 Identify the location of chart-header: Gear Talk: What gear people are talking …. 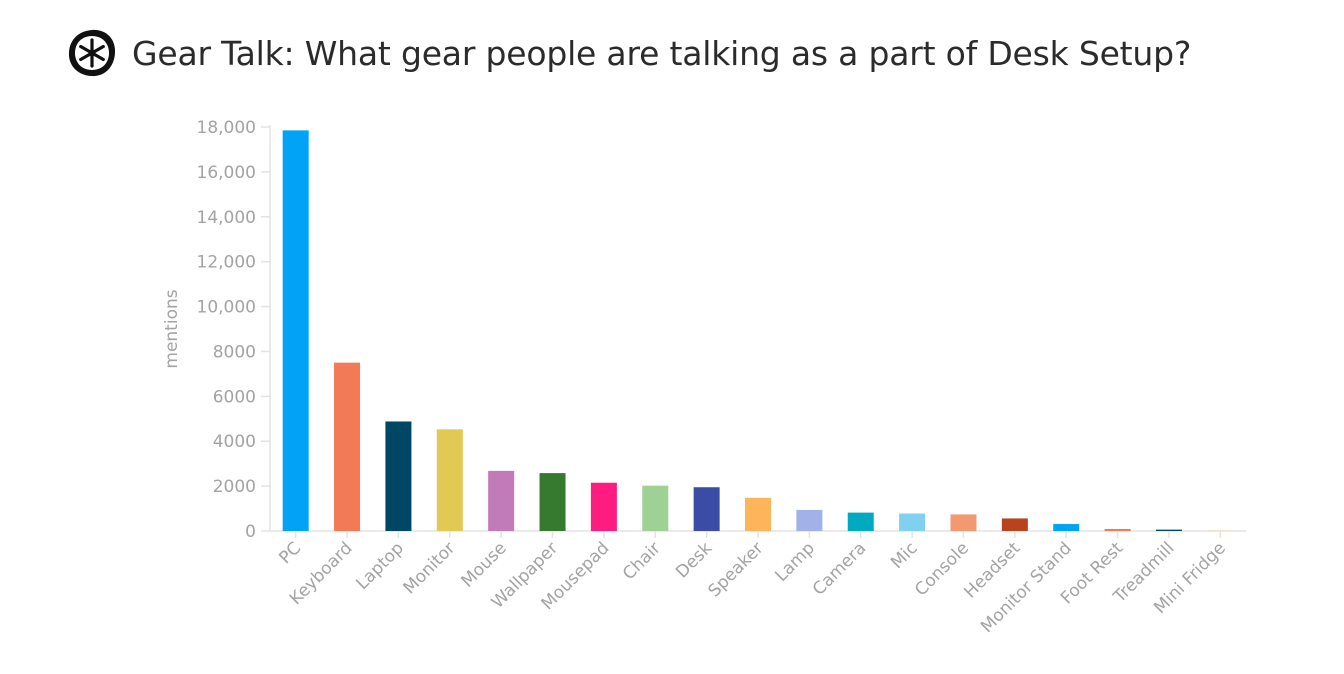
(628, 53).